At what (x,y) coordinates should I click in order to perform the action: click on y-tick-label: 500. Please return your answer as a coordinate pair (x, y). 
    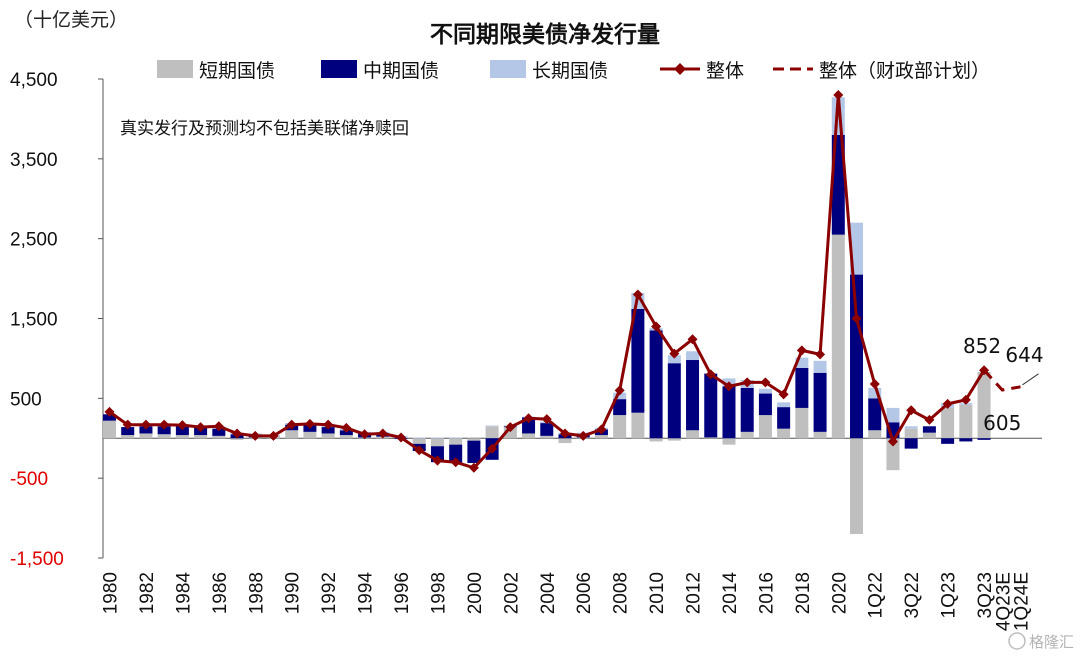
    Looking at the image, I should click on (26, 399).